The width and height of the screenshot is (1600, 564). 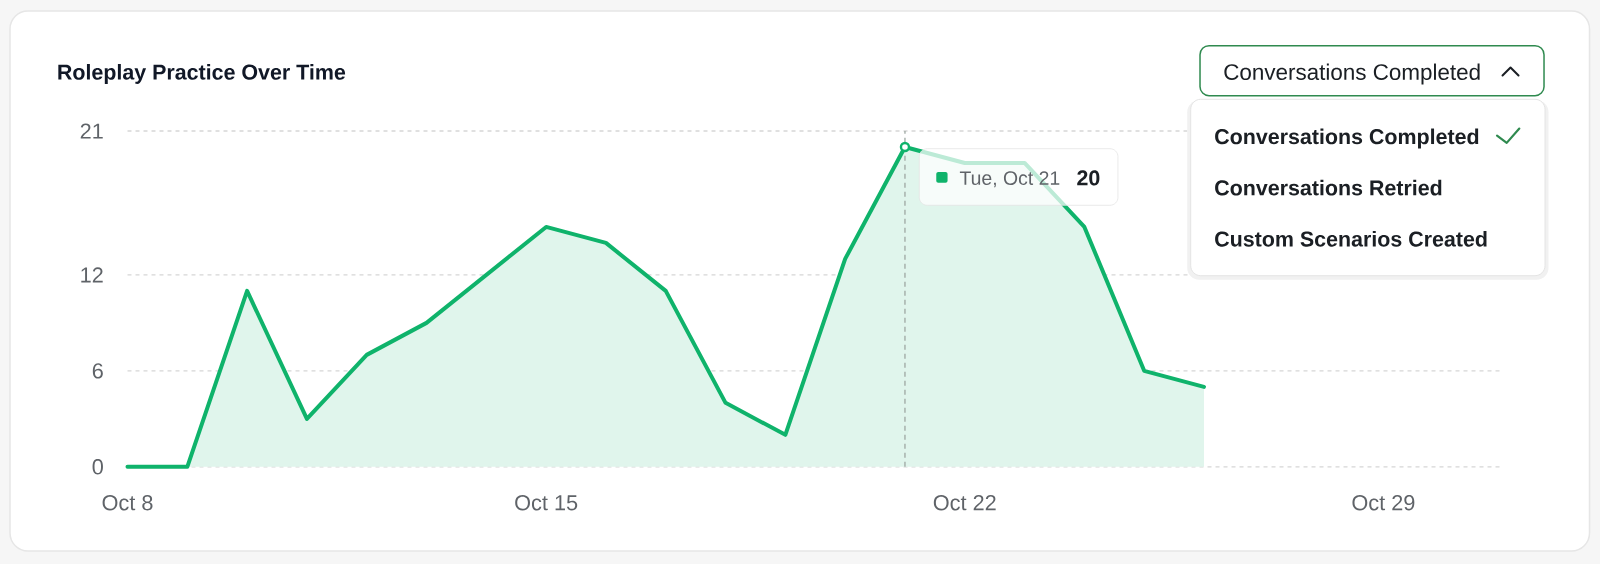 I want to click on annotation: Conversations Retried, so click(x=1328, y=187).